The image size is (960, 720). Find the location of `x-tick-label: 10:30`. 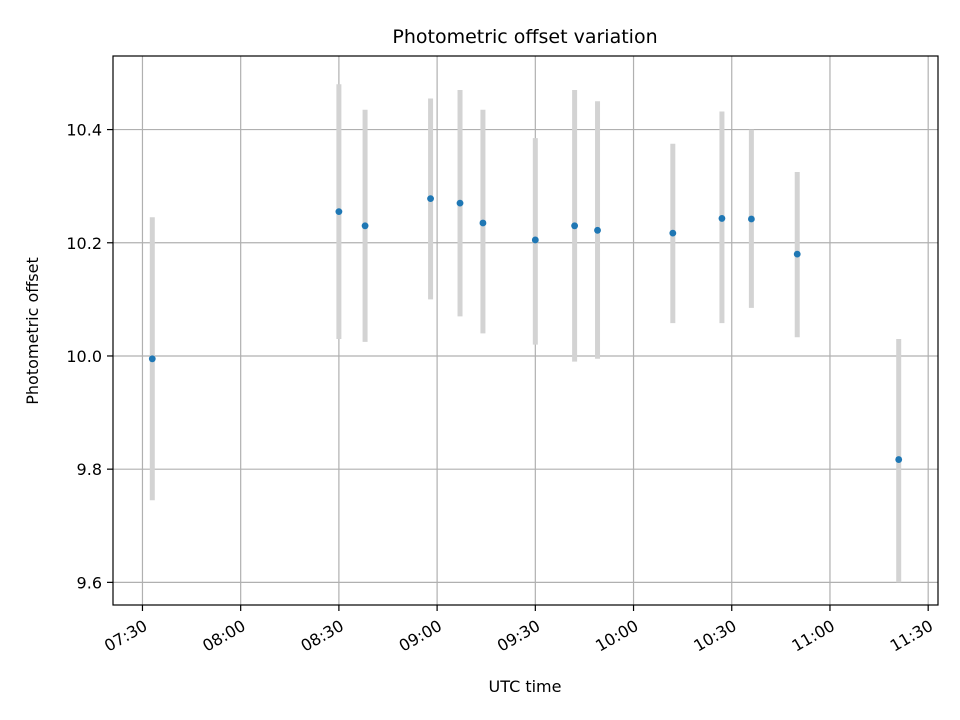

x-tick-label: 10:30 is located at coordinates (714, 636).